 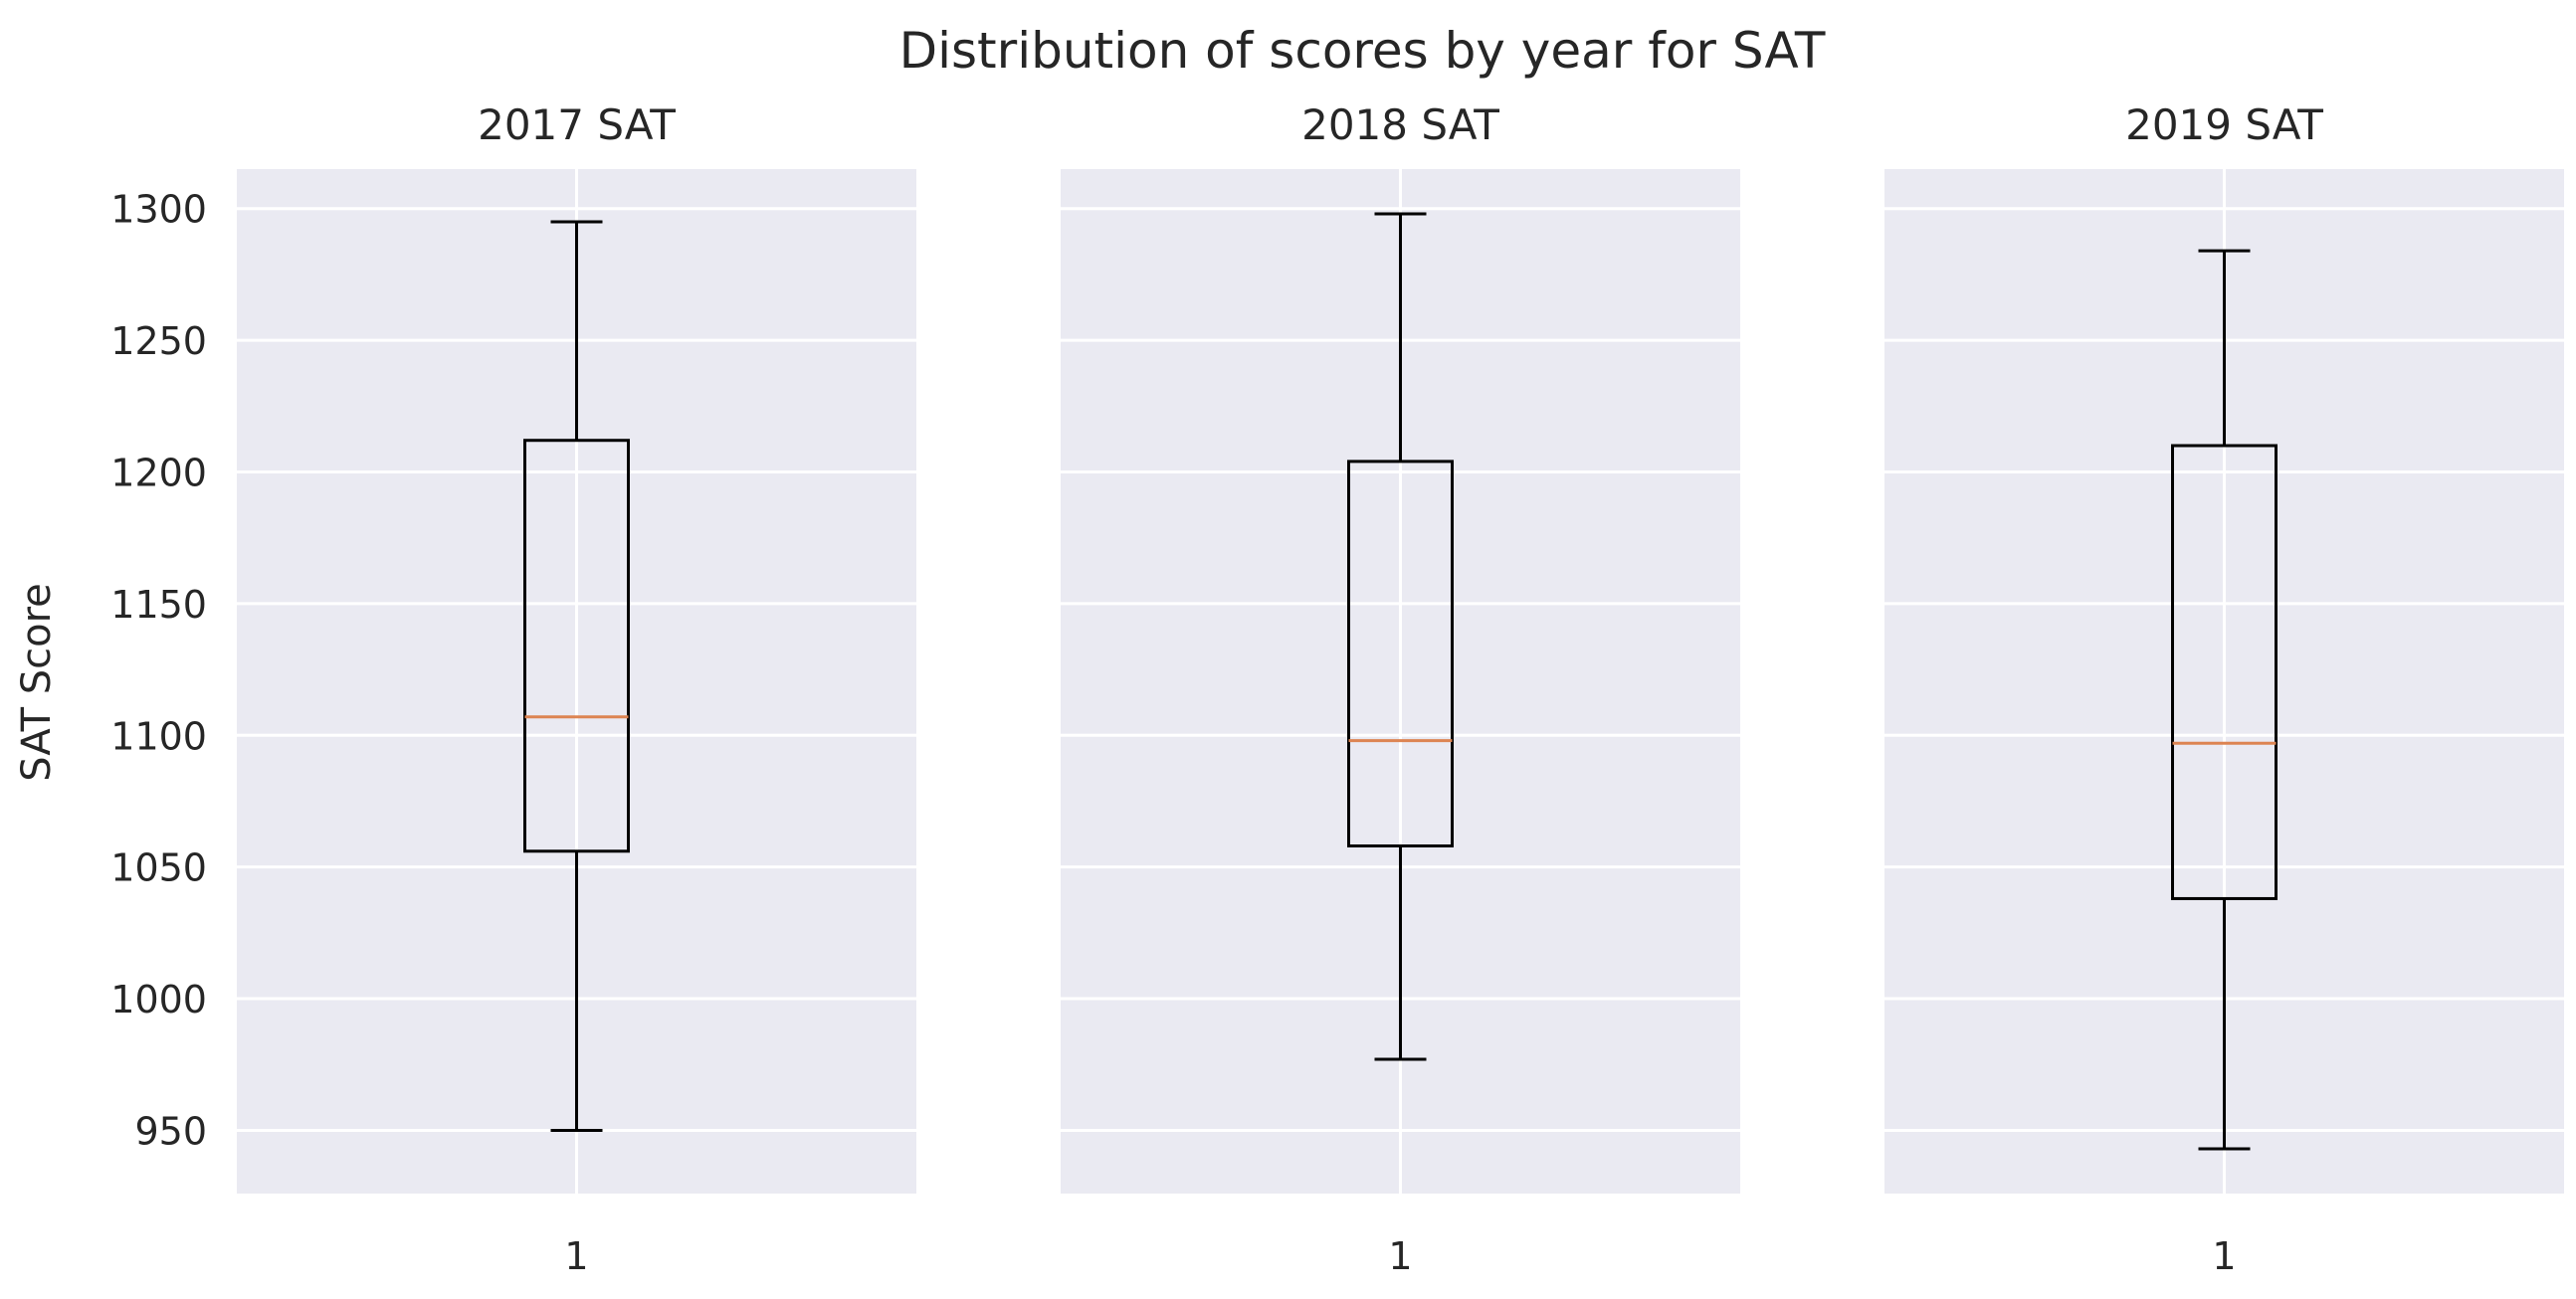 What do you see at coordinates (158, 1000) in the screenshot?
I see `y-tick-label: 1000` at bounding box center [158, 1000].